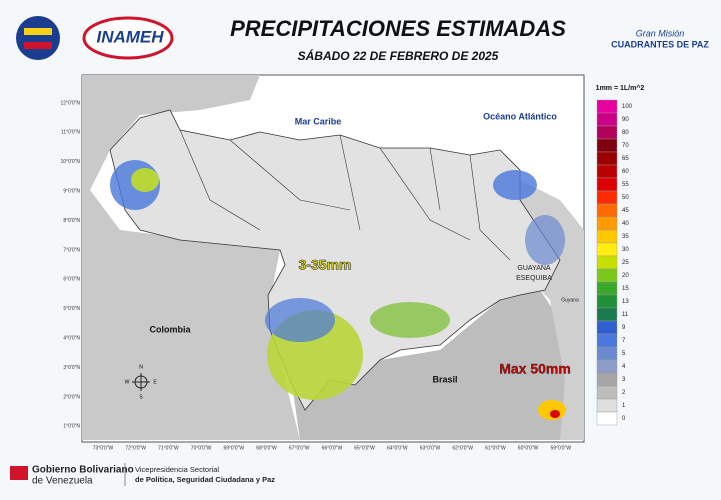 This screenshot has width=721, height=500. What do you see at coordinates (62, 481) in the screenshot?
I see `footer-text: de Venezuela` at bounding box center [62, 481].